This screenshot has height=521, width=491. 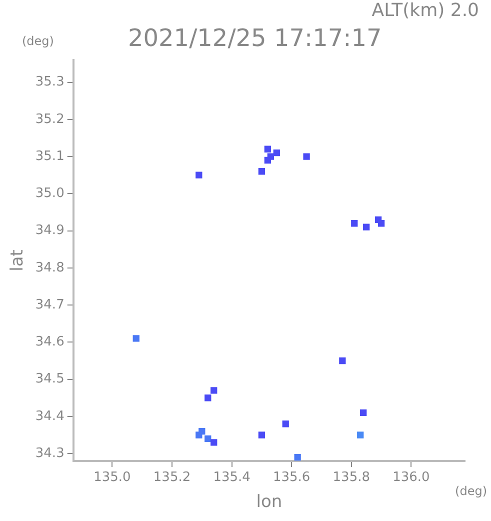 What do you see at coordinates (351, 478) in the screenshot?
I see `x-tick-label: 135.8` at bounding box center [351, 478].